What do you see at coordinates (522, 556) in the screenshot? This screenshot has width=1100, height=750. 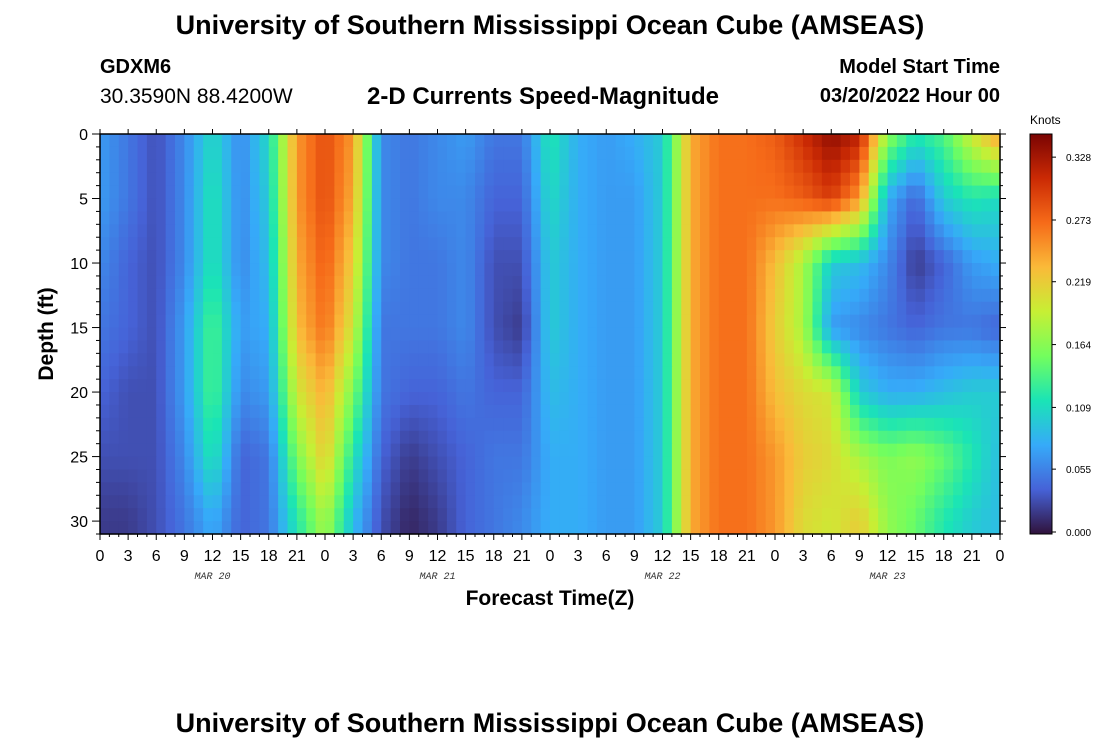 I see `x-tick-label: 21` at bounding box center [522, 556].